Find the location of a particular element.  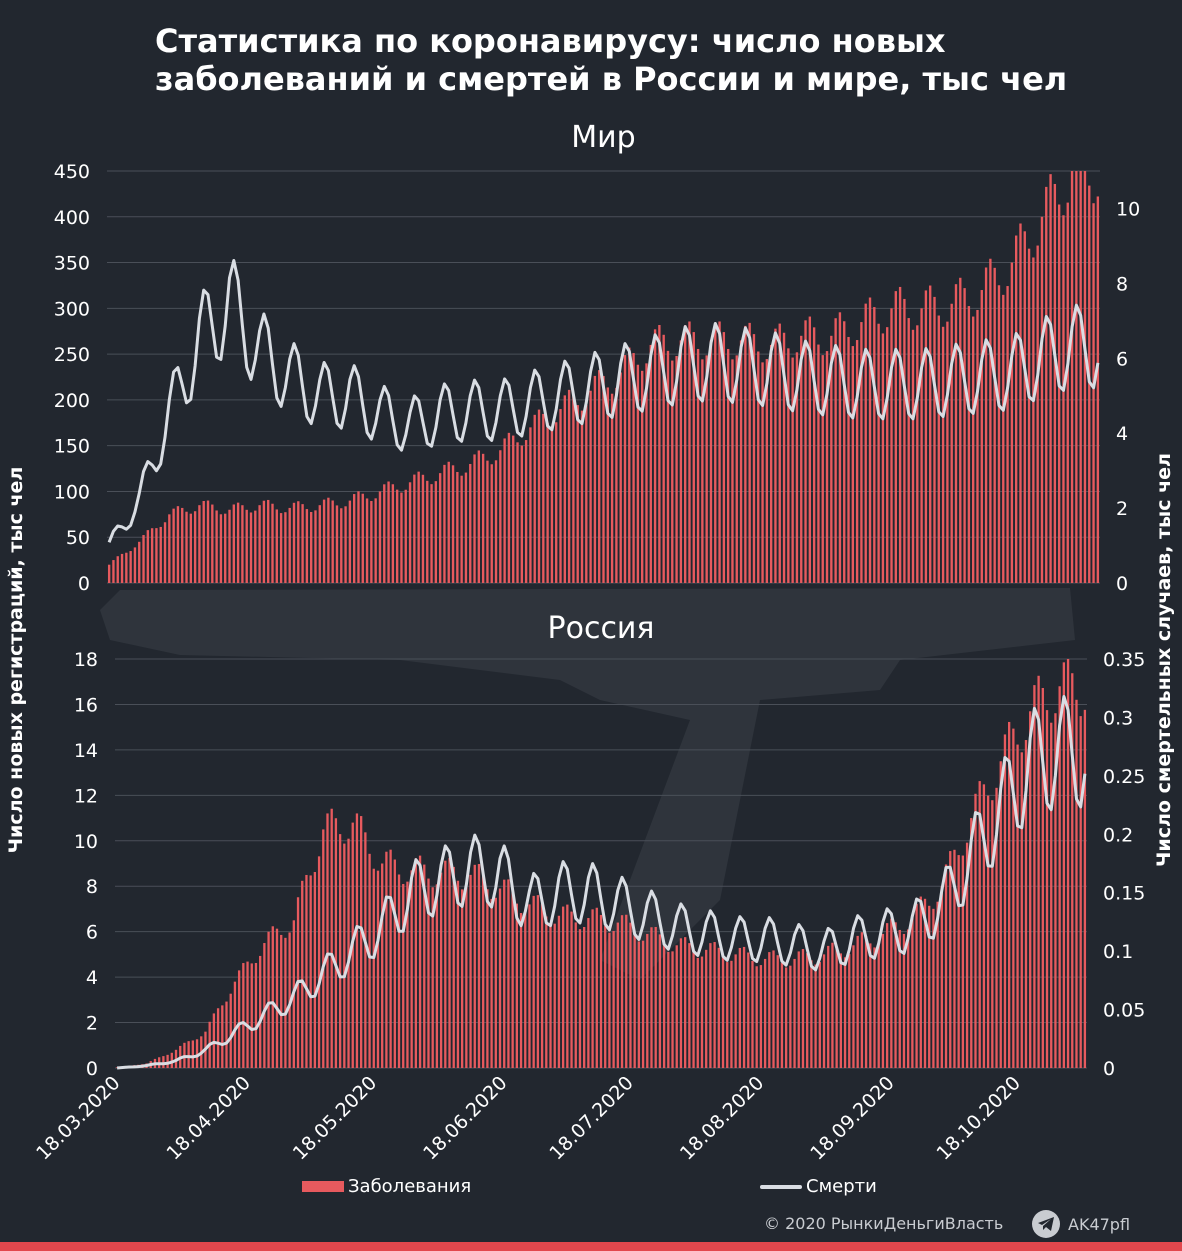

left-tick-label: 250 is located at coordinates (72, 355).